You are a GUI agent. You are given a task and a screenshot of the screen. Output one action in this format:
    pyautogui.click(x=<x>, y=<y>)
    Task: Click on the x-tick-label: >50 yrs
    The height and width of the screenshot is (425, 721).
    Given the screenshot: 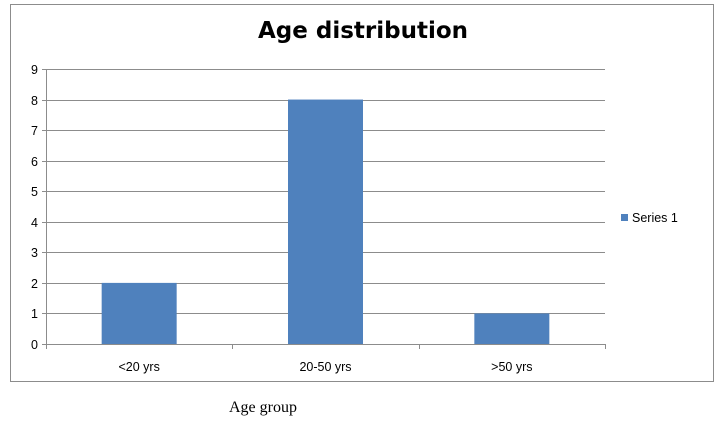 What is the action you would take?
    pyautogui.click(x=511, y=367)
    